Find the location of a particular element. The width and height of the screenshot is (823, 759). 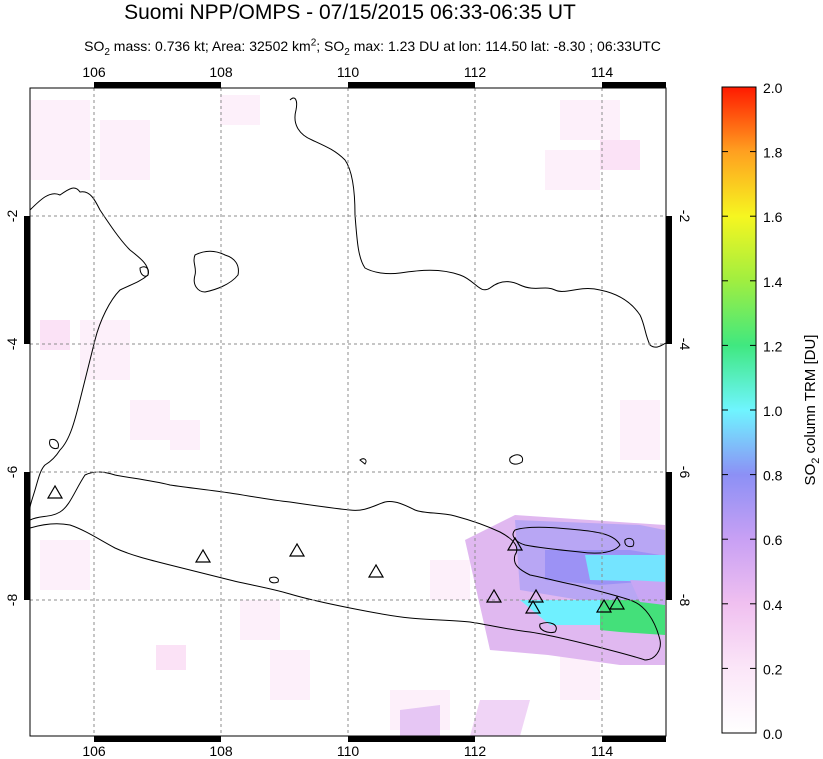

colorbar-tick: 0.8 is located at coordinates (773, 476).